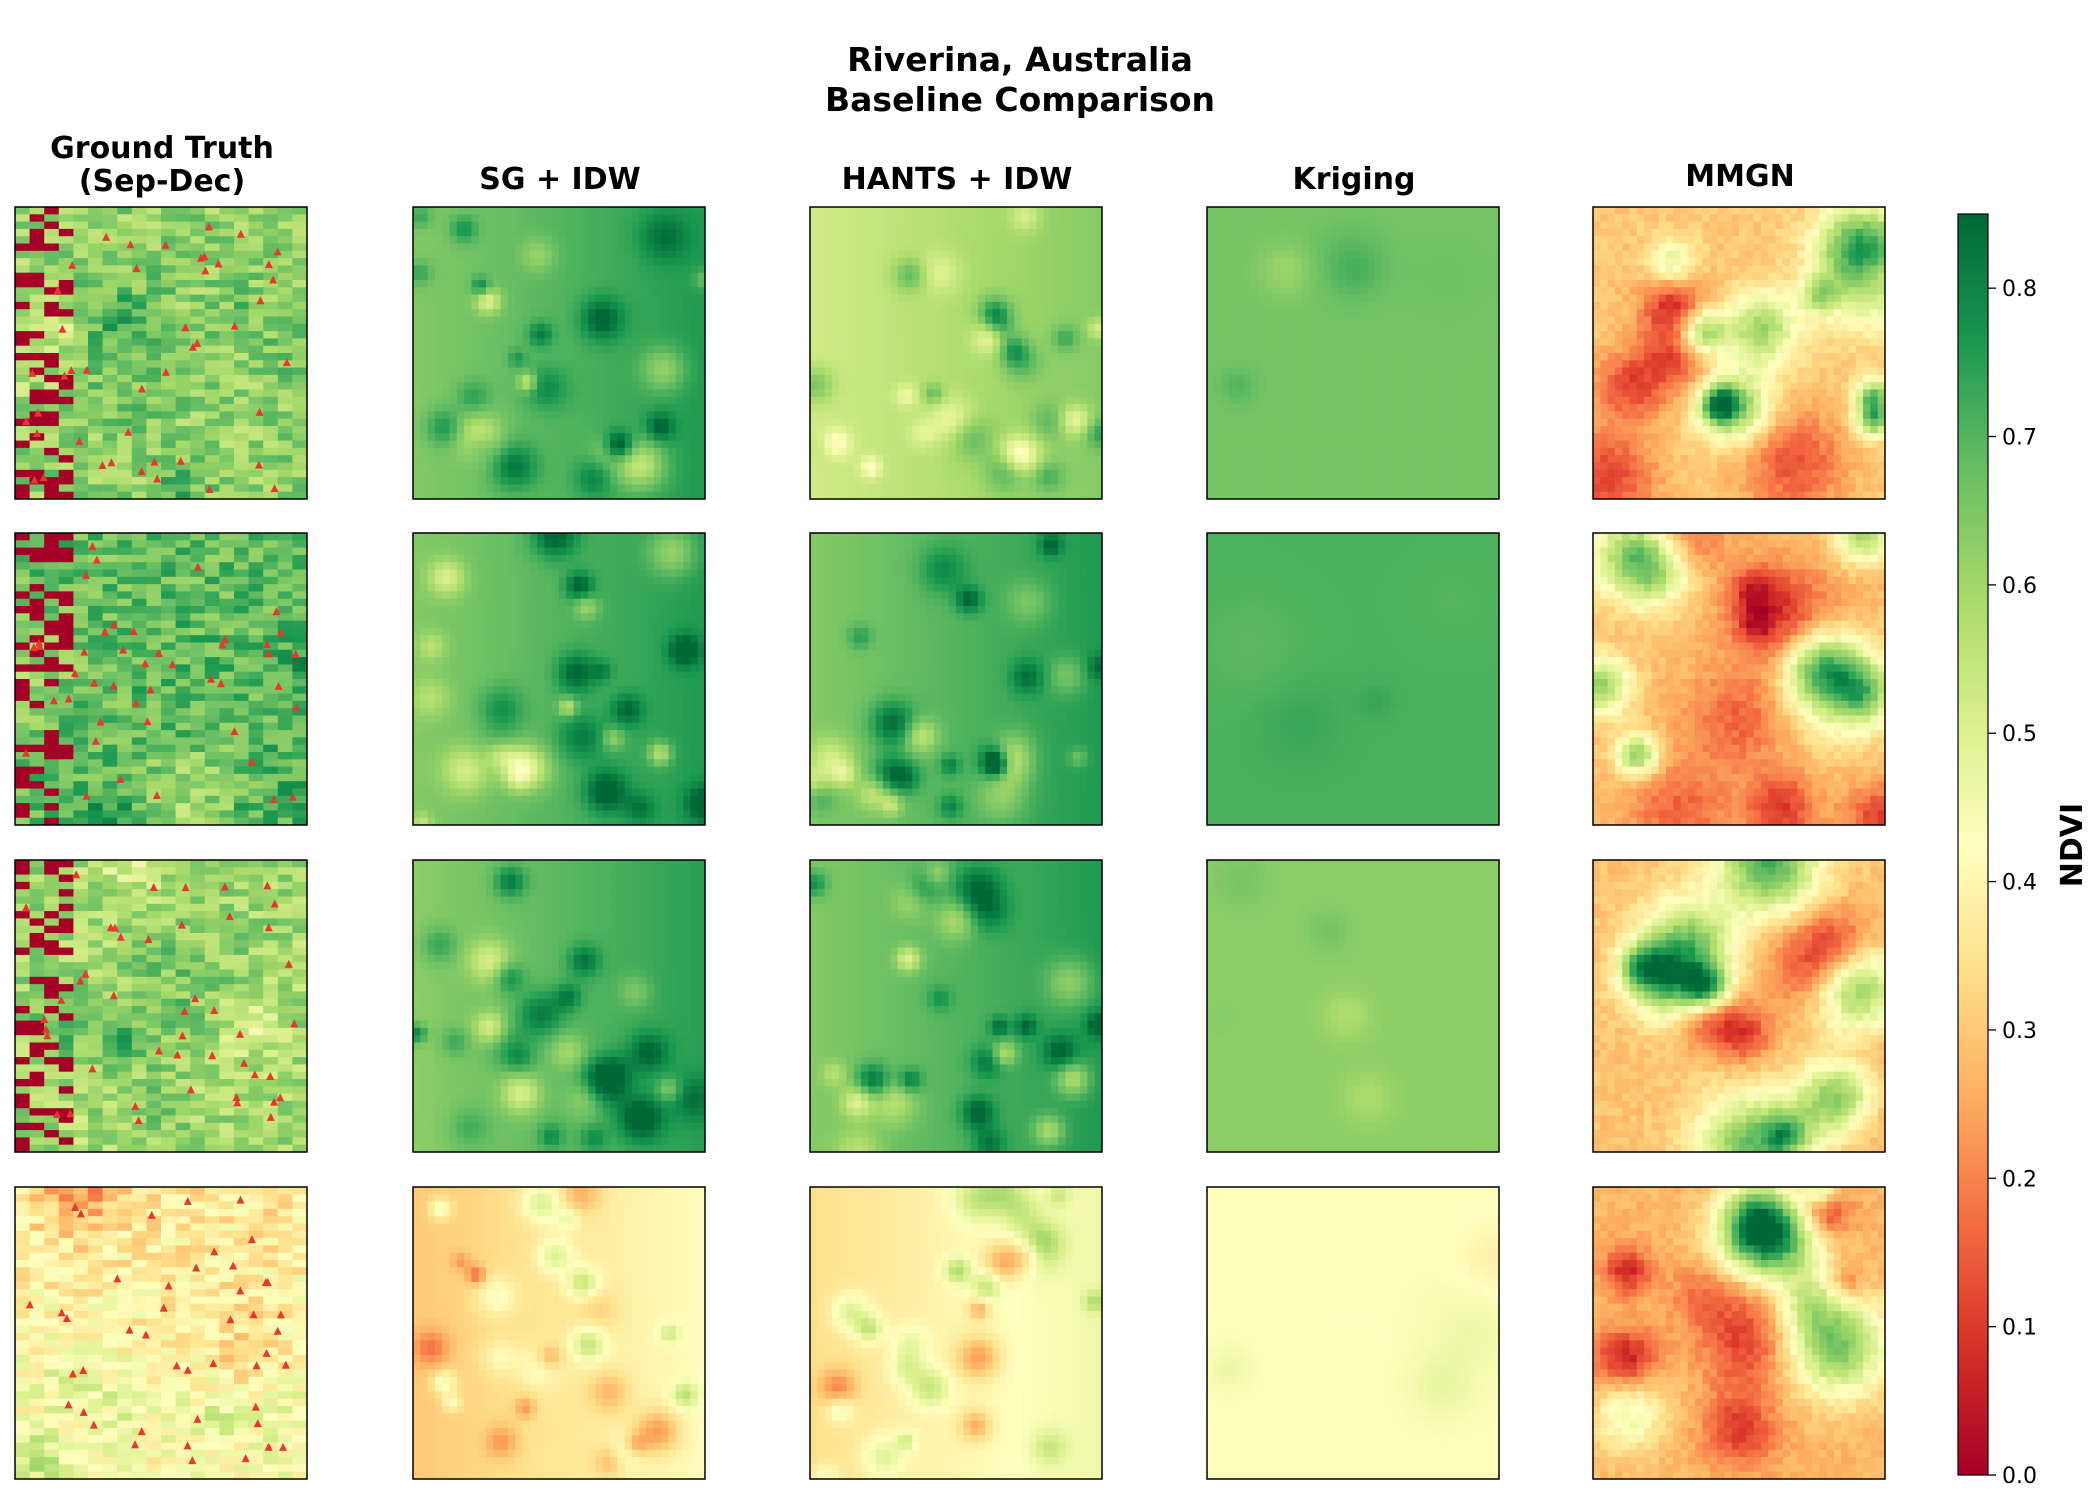 This screenshot has height=1490, width=2094. I want to click on colorbar, so click(1973, 844).